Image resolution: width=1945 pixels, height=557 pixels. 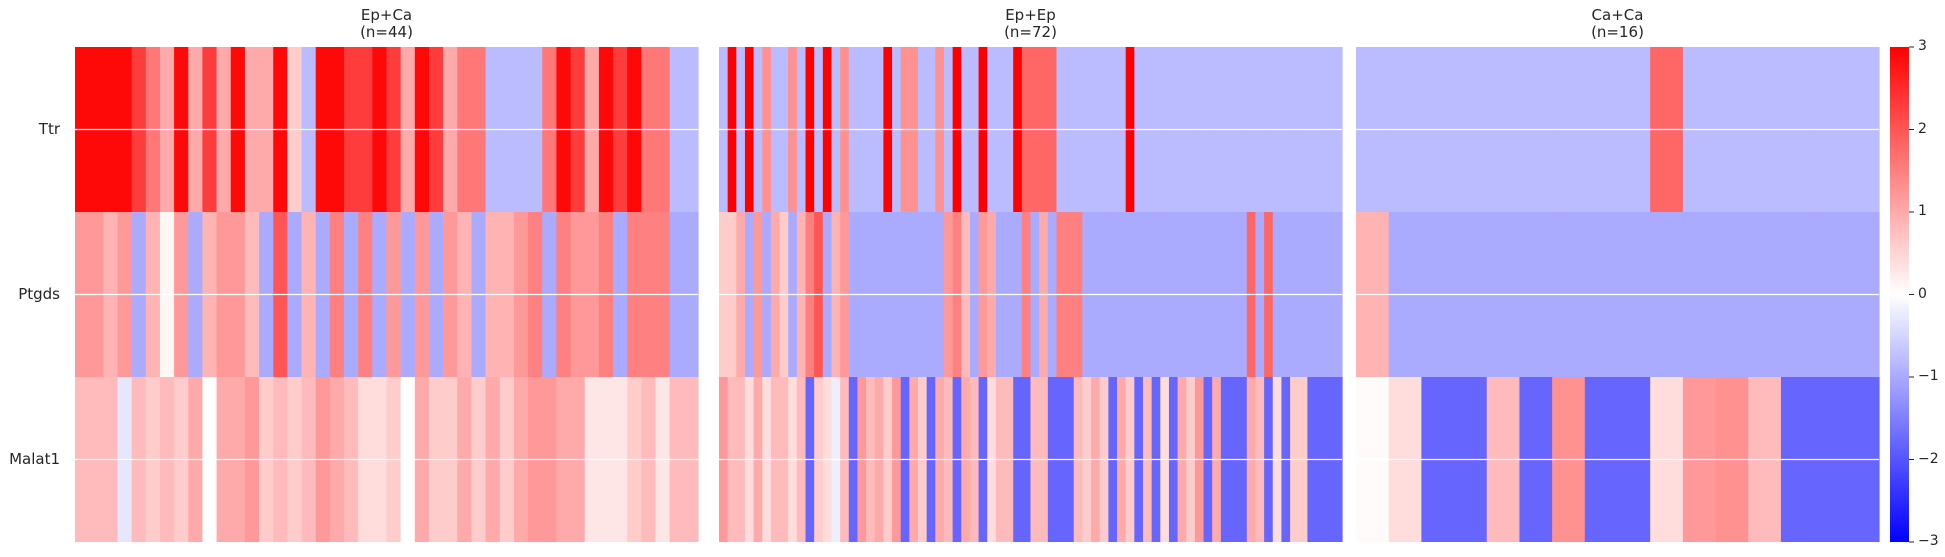 I want to click on colorbar-tick-label: 3, so click(x=1922, y=46).